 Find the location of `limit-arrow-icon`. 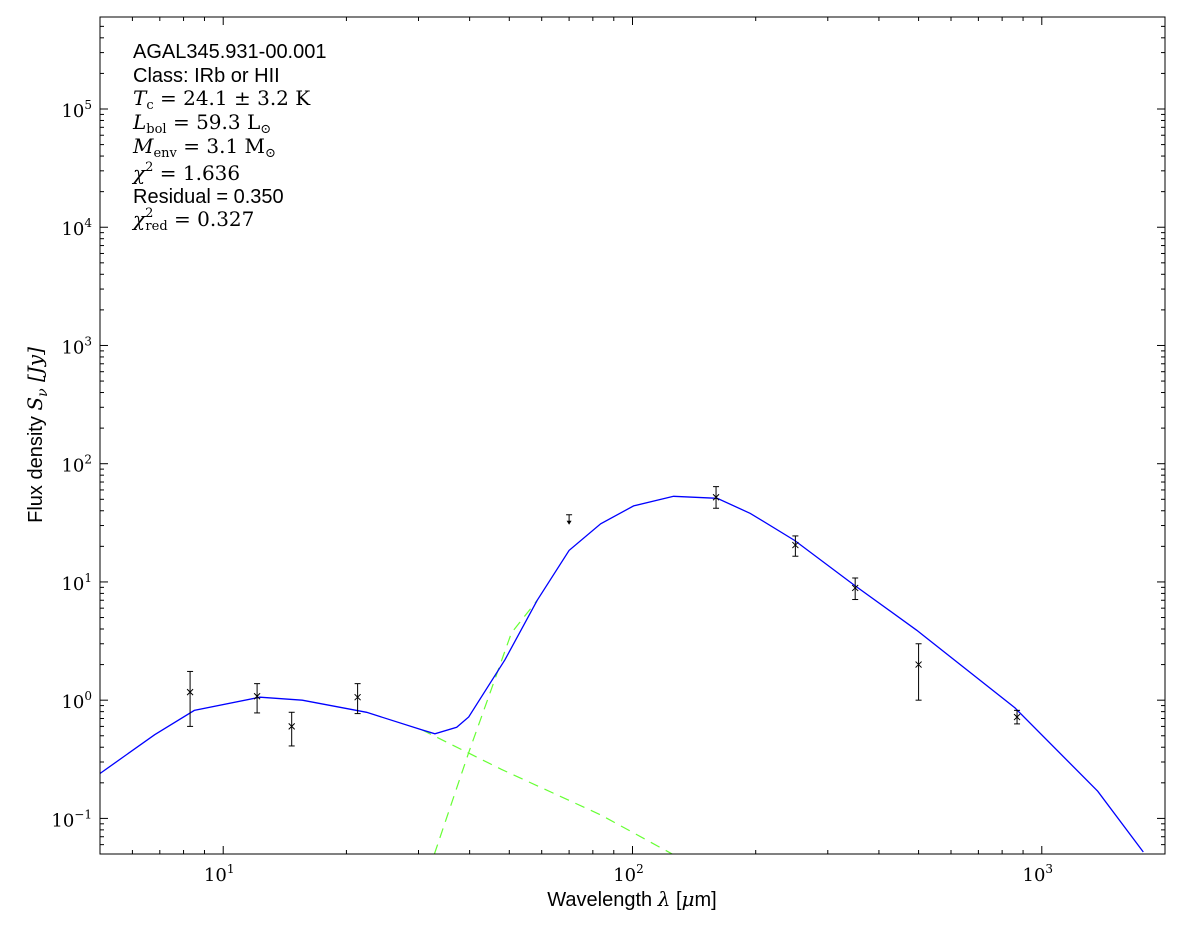

limit-arrow-icon is located at coordinates (569, 522).